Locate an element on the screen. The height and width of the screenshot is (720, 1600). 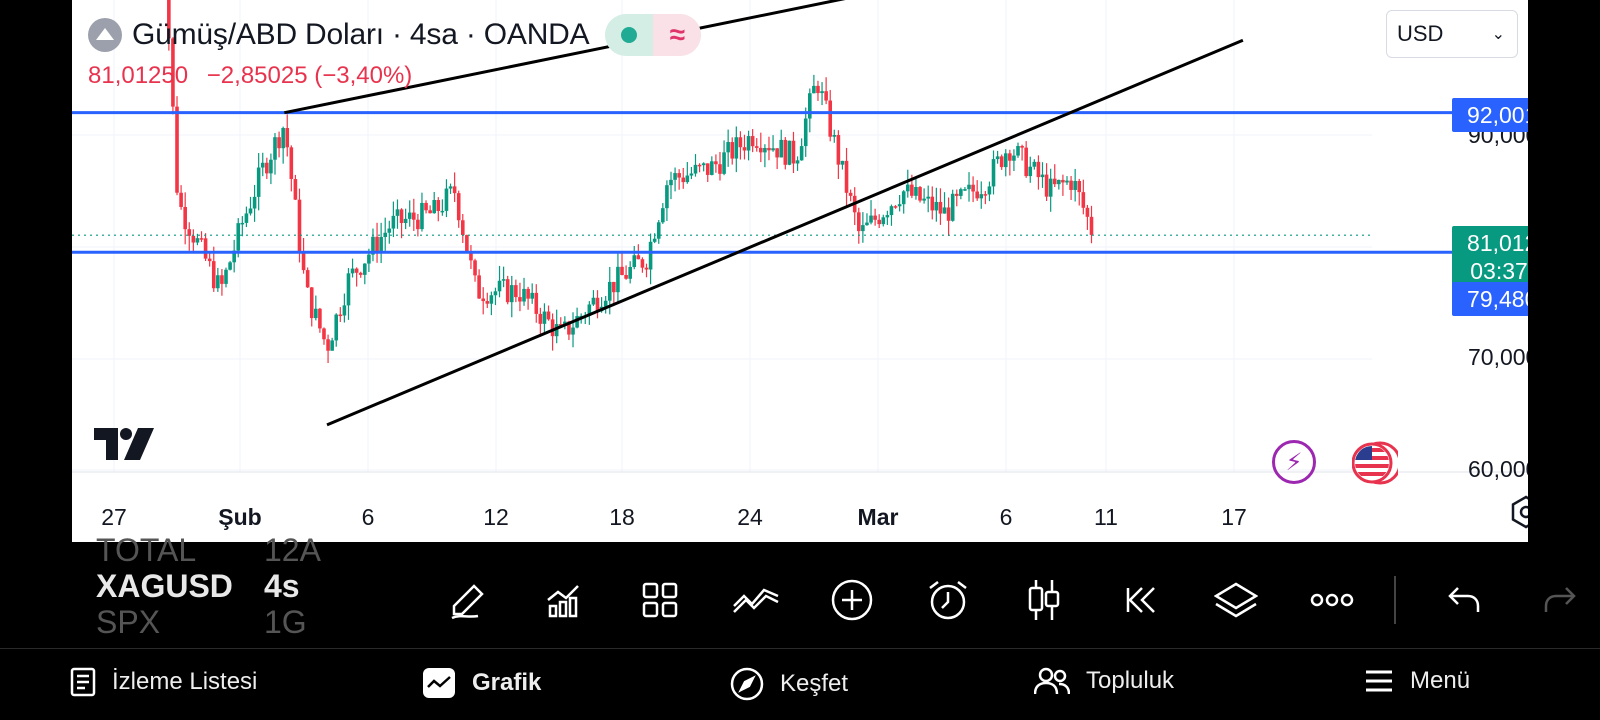
nav-menu: Menü is located at coordinates (1417, 681).